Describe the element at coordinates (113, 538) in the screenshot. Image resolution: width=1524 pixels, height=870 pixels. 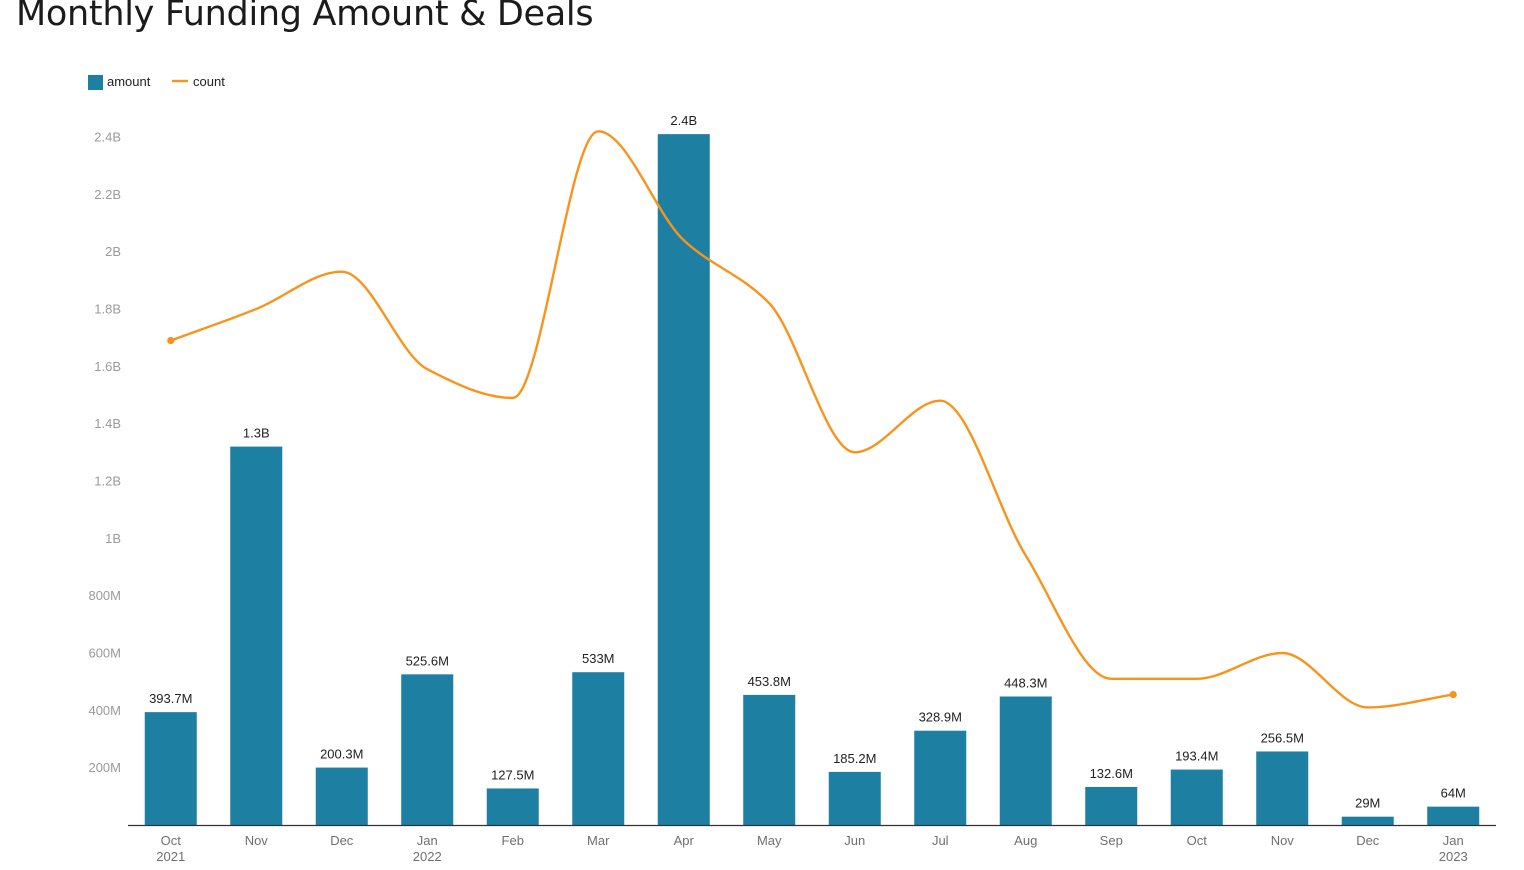
I see `y-tick-label: 1B` at that location.